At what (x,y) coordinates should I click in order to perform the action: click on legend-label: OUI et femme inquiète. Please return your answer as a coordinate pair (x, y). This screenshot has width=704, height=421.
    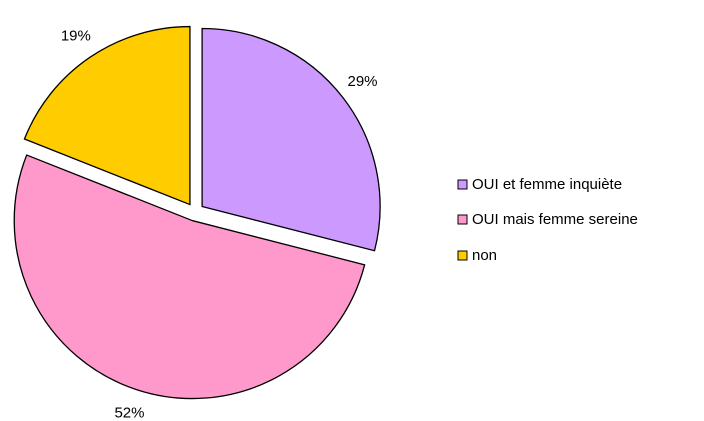
    Looking at the image, I should click on (547, 184).